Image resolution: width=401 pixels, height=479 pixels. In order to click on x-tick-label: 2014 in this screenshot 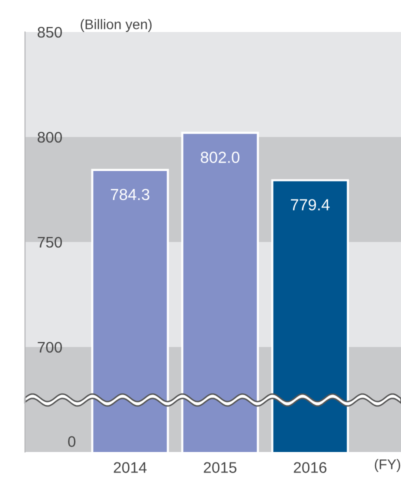, I will do `click(130, 467)`.